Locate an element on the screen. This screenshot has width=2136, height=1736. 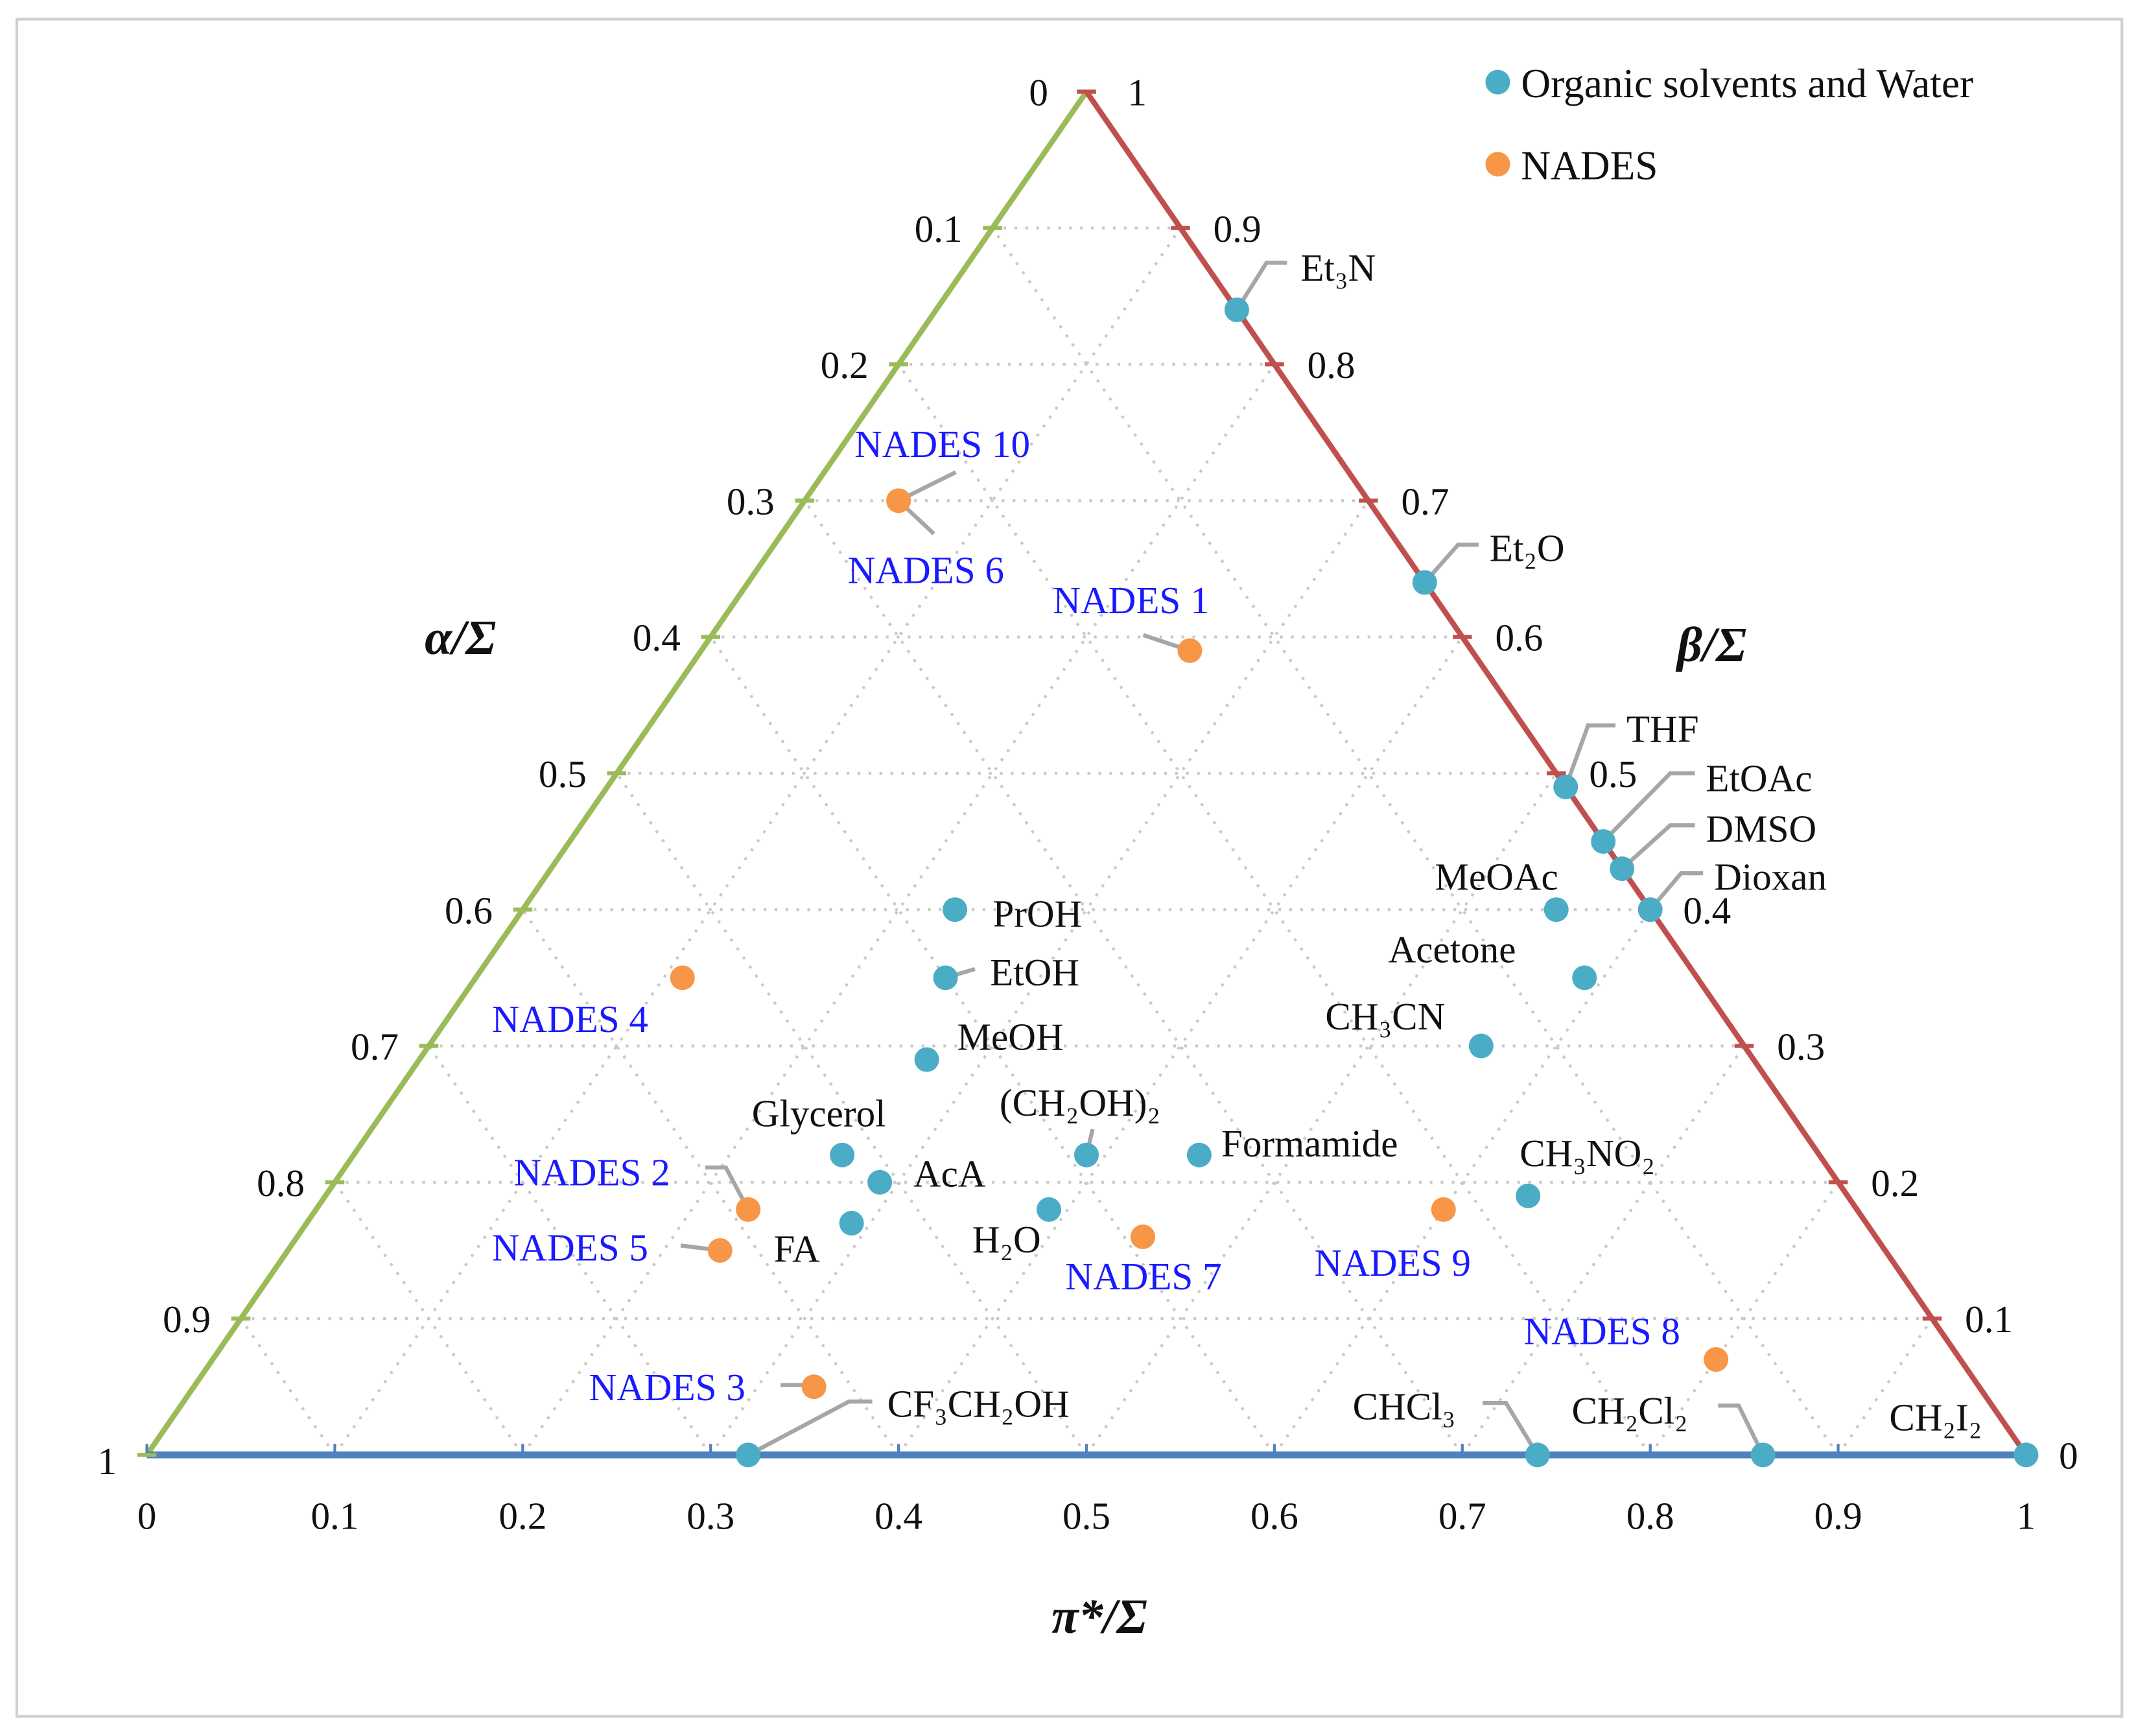
legend: Organic solvents and Water NADES is located at coordinates (1729, 125).